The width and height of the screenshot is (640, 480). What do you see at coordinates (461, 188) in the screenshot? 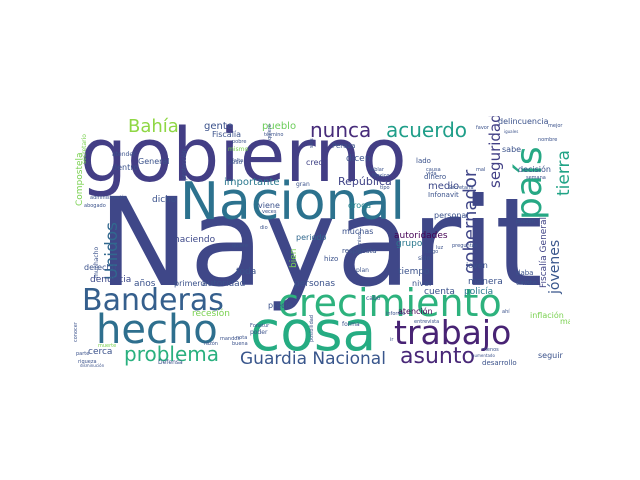
I see `word: Secretaría` at bounding box center [461, 188].